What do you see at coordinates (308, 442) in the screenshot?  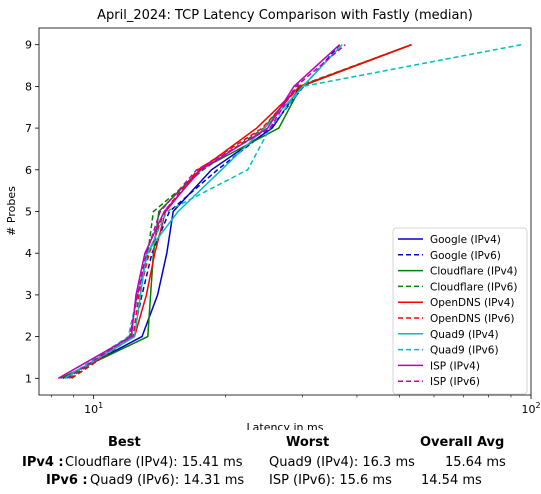 I see `header-worst: Worst` at bounding box center [308, 442].